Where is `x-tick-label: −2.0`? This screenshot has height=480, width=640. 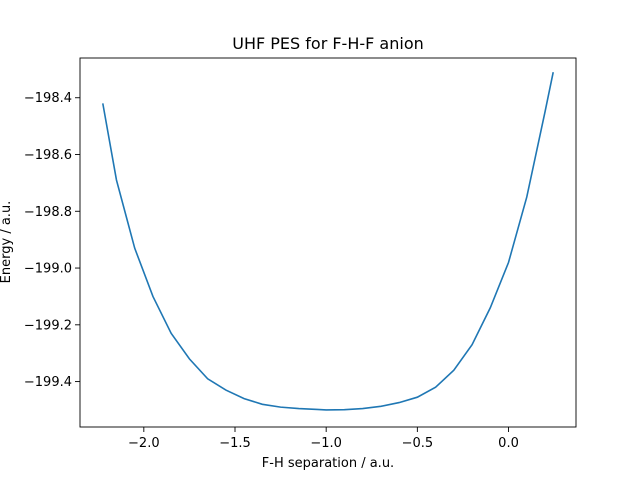
x-tick-label: −2.0 is located at coordinates (144, 443).